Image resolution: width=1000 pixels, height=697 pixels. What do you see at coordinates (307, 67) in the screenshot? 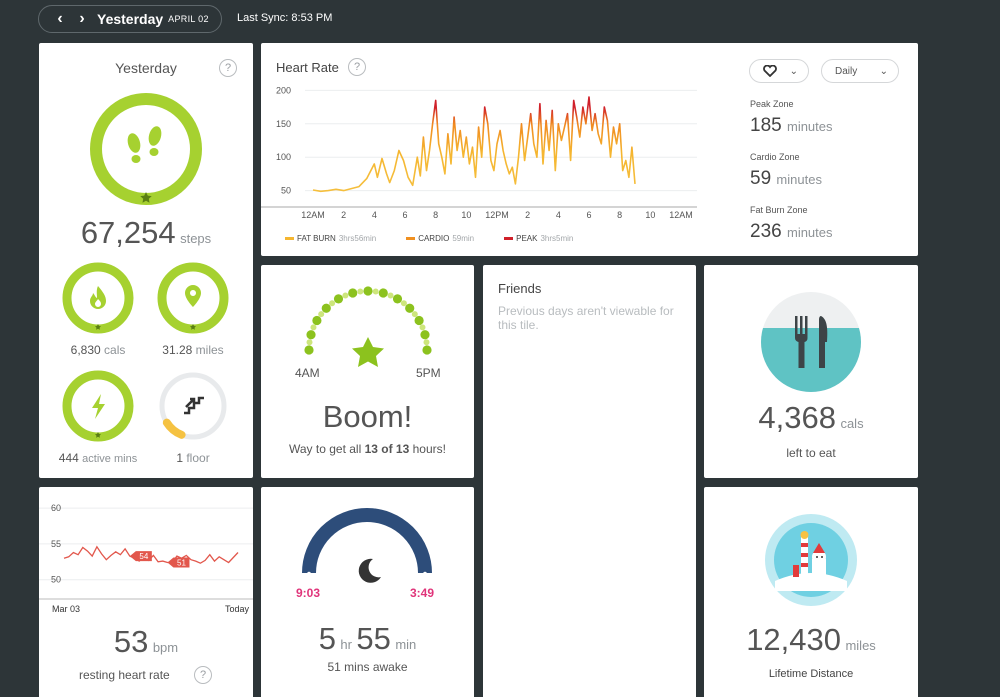
I see `heart-rate-title: Heart Rate` at bounding box center [307, 67].